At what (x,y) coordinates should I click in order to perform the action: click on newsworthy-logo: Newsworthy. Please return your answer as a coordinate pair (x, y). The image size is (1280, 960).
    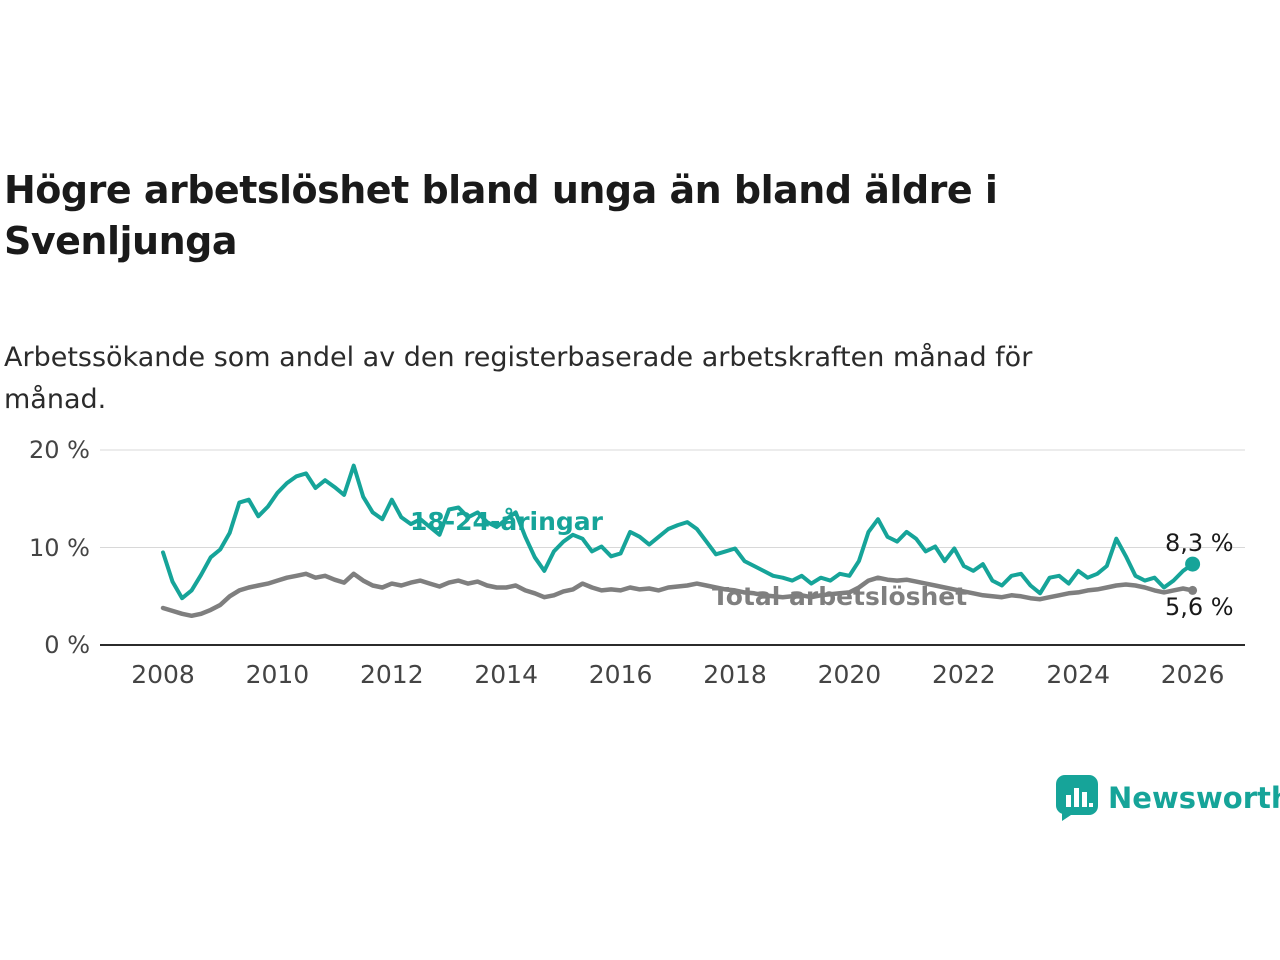
    Looking at the image, I should click on (1168, 798).